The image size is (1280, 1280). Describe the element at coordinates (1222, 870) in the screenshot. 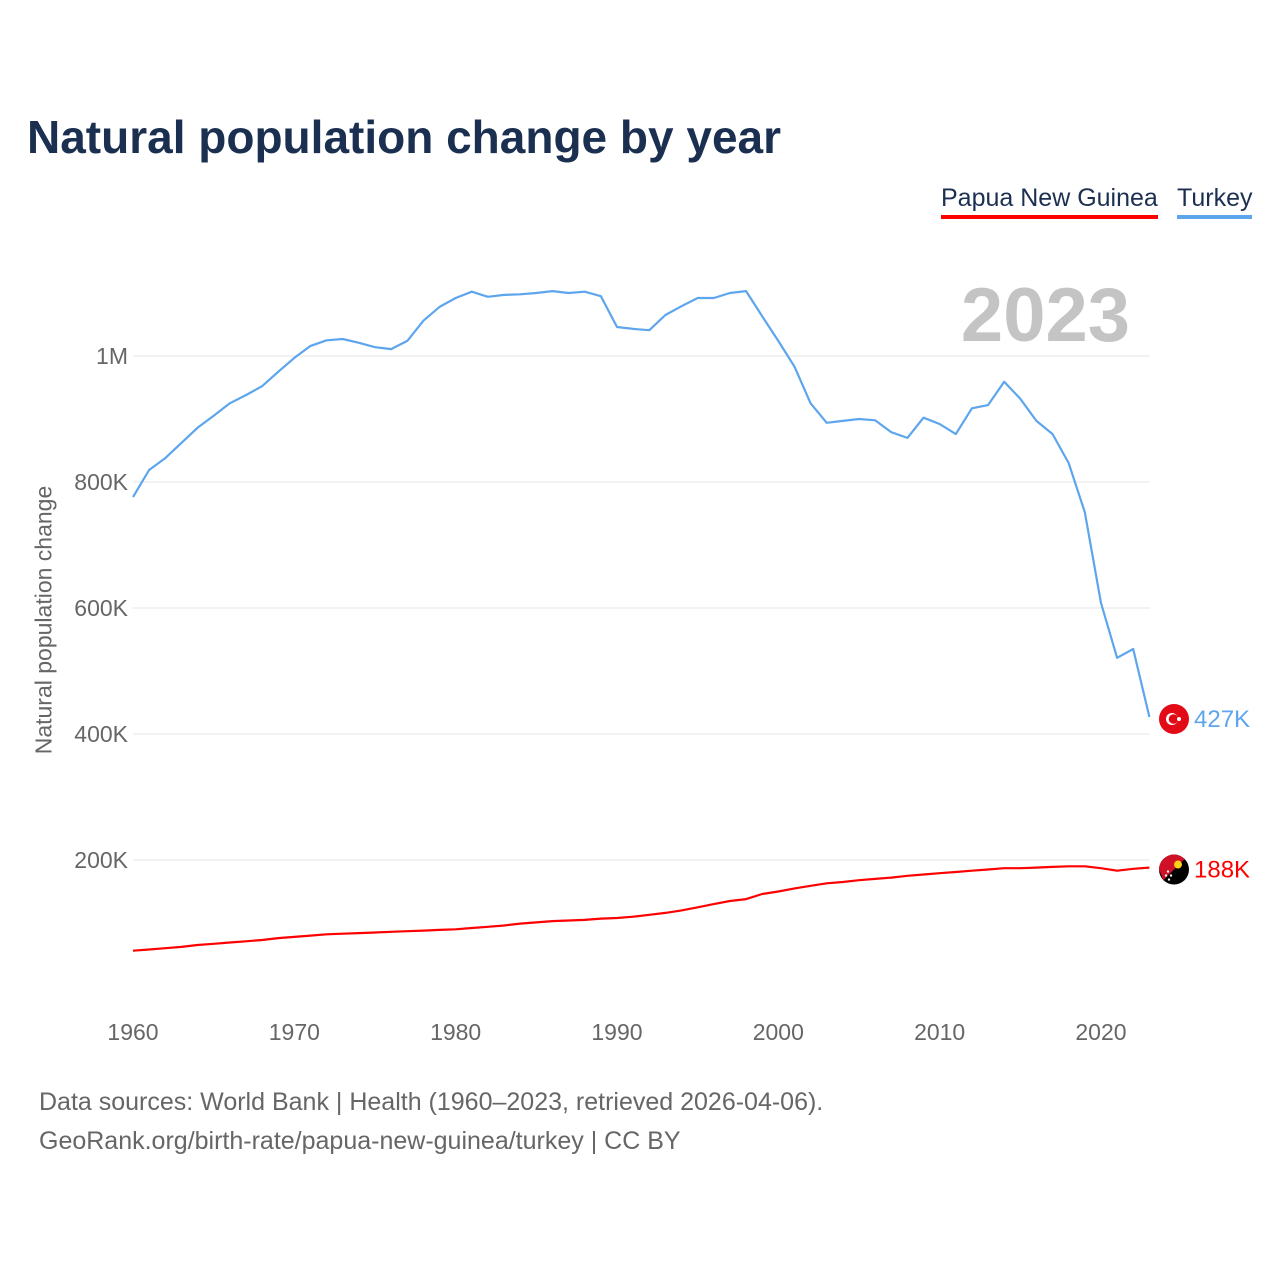

I see `end-value-label: 188K` at that location.